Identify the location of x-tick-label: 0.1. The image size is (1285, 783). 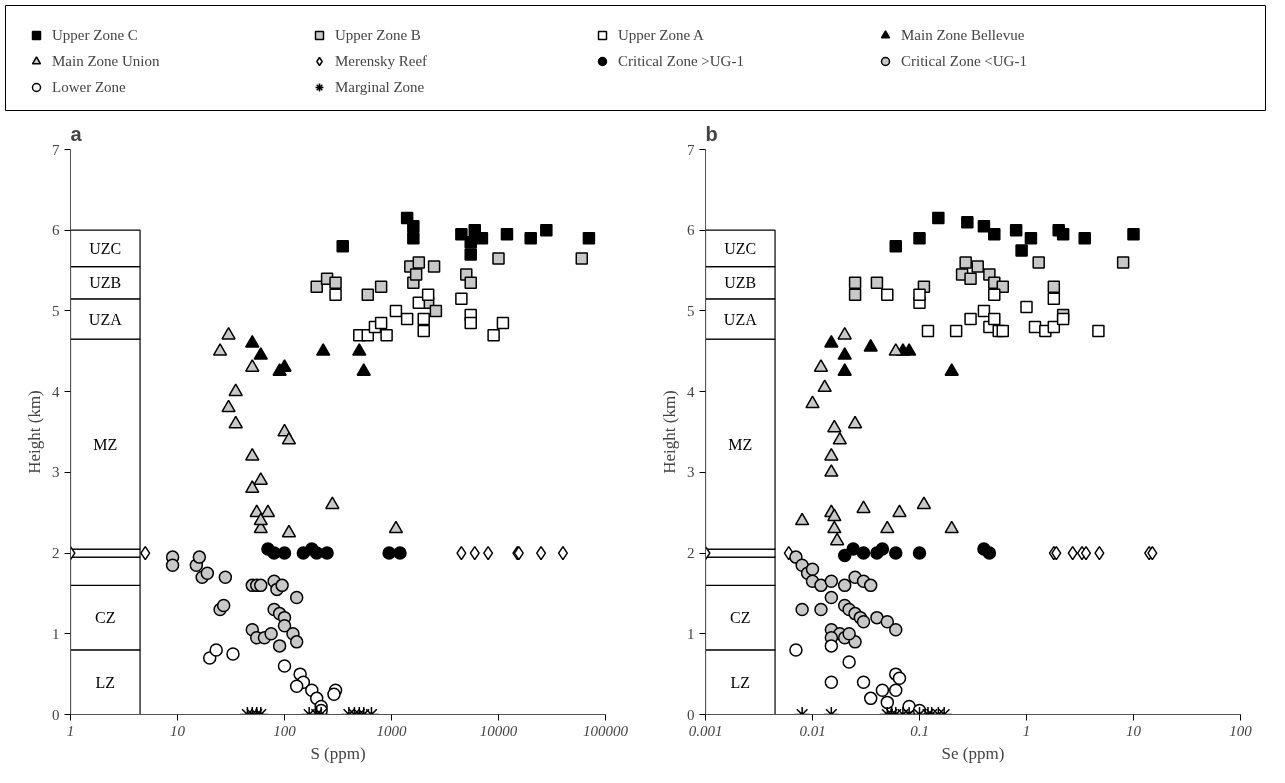
(919, 730).